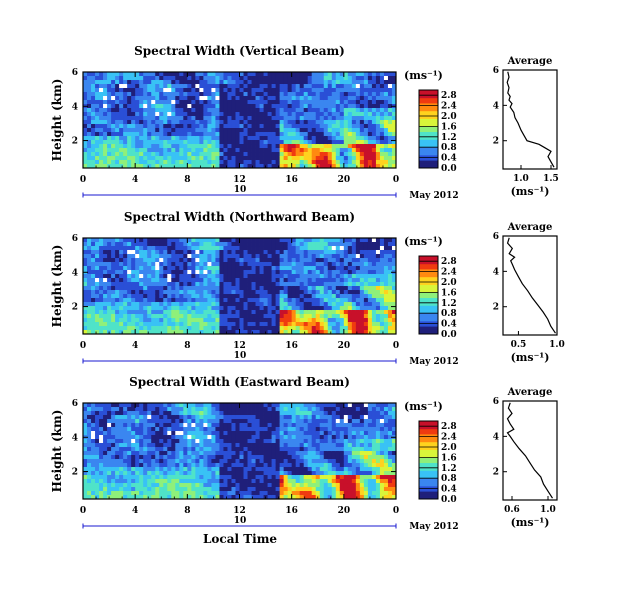 The width and height of the screenshot is (618, 598). Describe the element at coordinates (430, 287) in the screenshot. I see `colorbar: (ms⁻¹)0.00.40.81.21.62.02.42.8` at that location.